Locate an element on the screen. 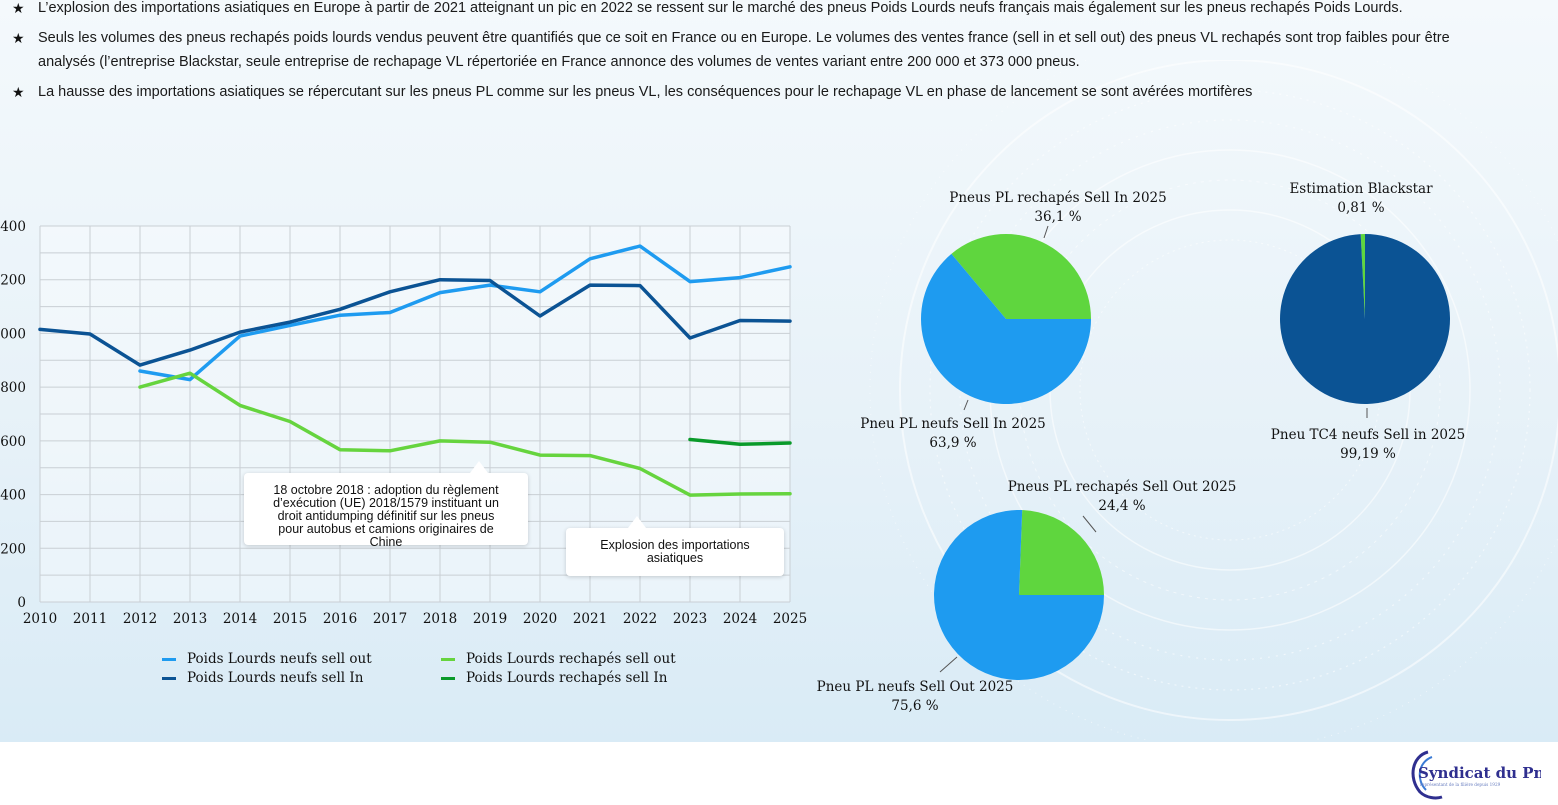 The height and width of the screenshot is (805, 1558). legend-label: Poids Lourds rechapés sell out is located at coordinates (571, 659).